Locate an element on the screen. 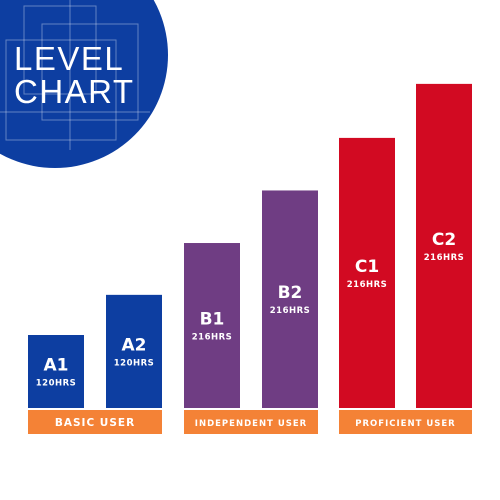  bar-b2 is located at coordinates (290, 299).